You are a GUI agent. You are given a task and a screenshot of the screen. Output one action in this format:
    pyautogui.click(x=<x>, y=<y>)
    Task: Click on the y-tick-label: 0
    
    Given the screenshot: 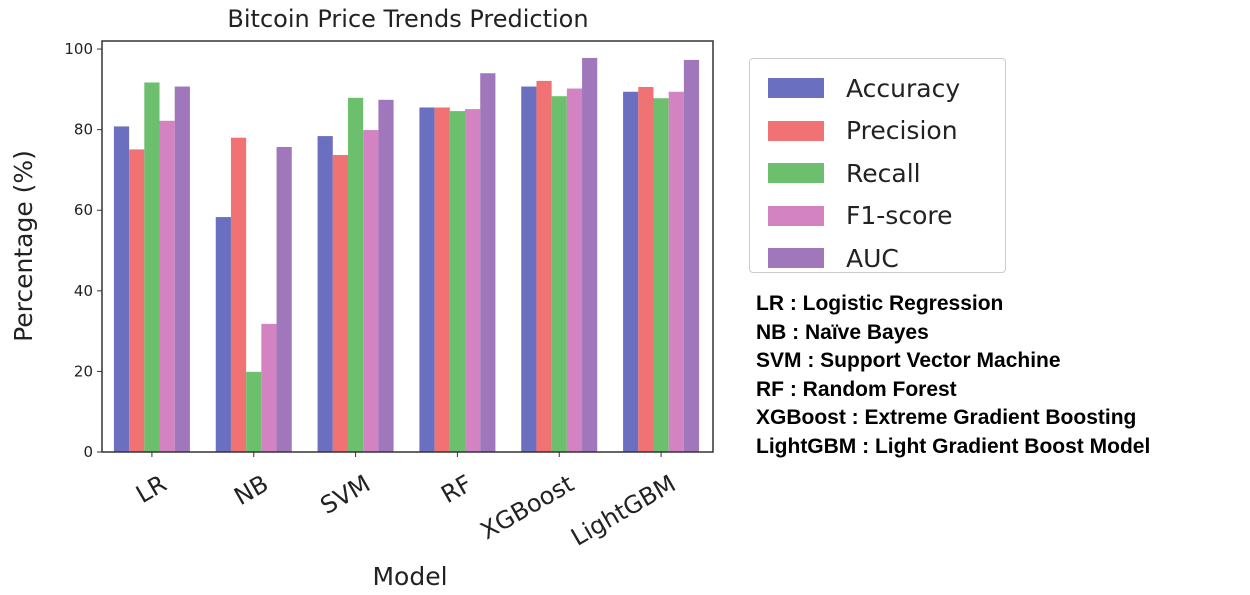 What is the action you would take?
    pyautogui.click(x=88, y=452)
    